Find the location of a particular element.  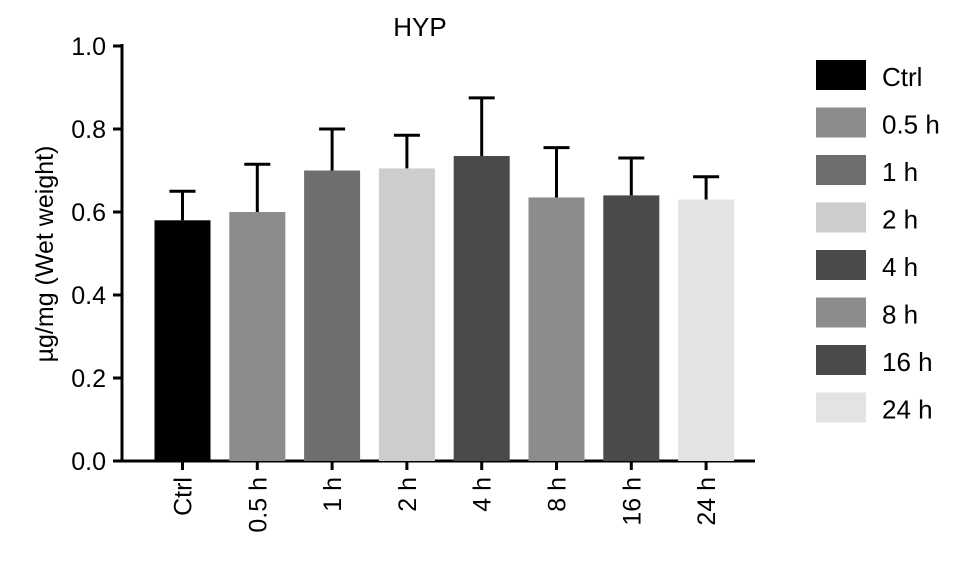

bar-0-5-h is located at coordinates (257, 336).